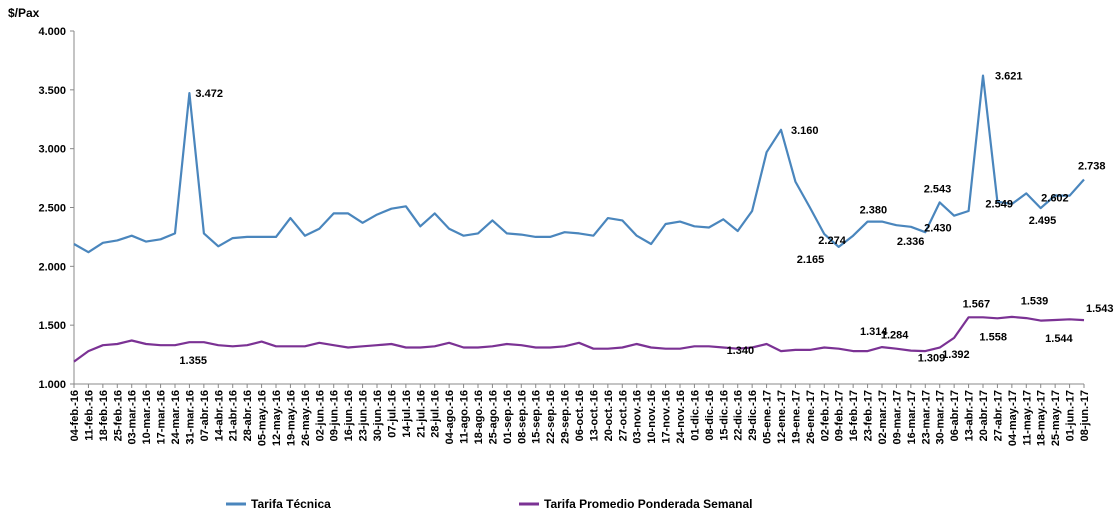 The image size is (1118, 526). I want to click on y-tick-label: 3.500, so click(52, 91).